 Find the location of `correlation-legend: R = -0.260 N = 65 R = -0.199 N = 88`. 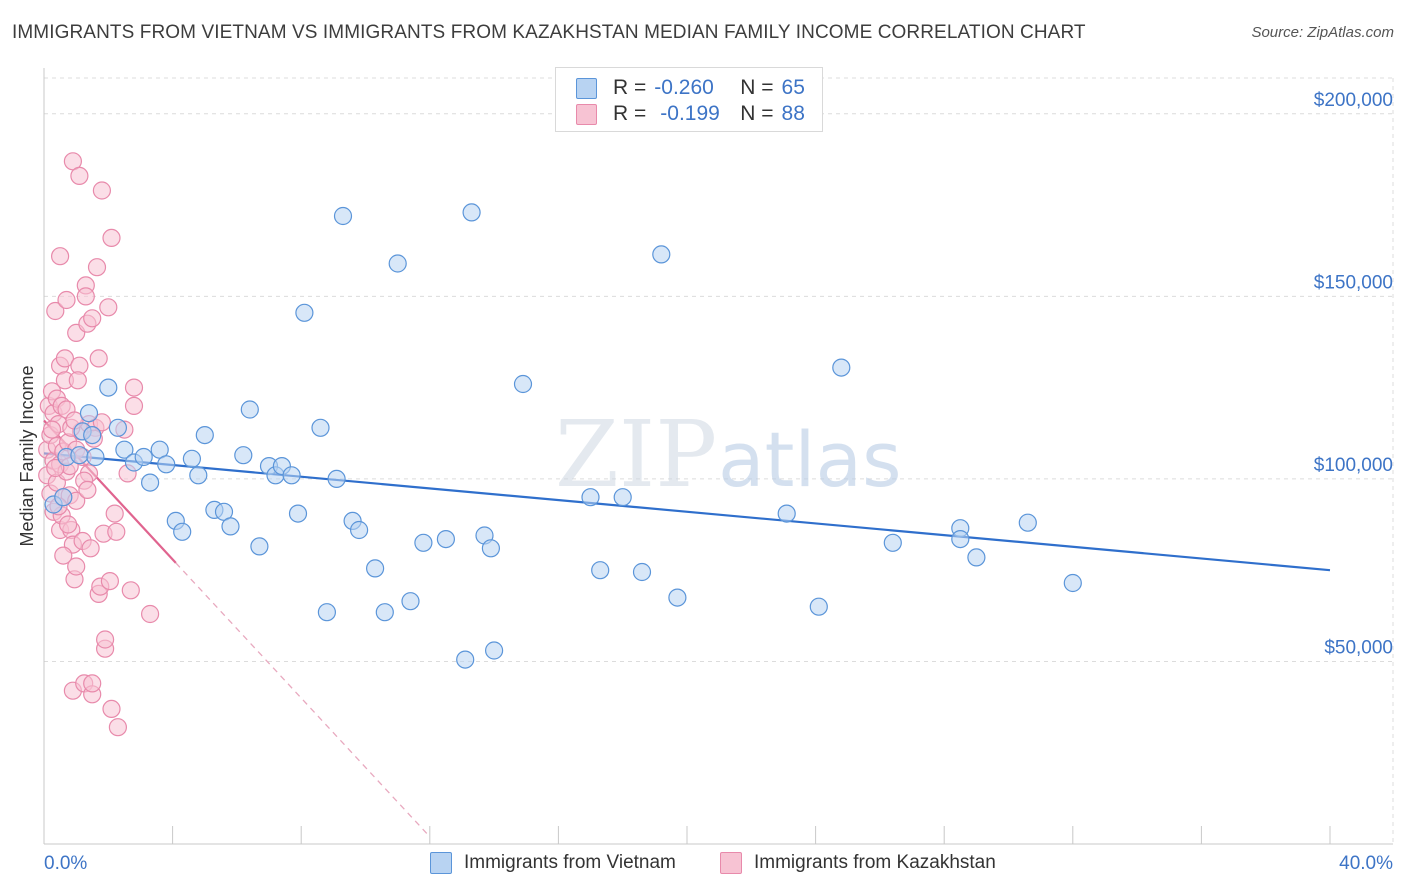

correlation-legend: R = -0.260 N = 65 R = -0.199 N = 88 is located at coordinates (689, 99).